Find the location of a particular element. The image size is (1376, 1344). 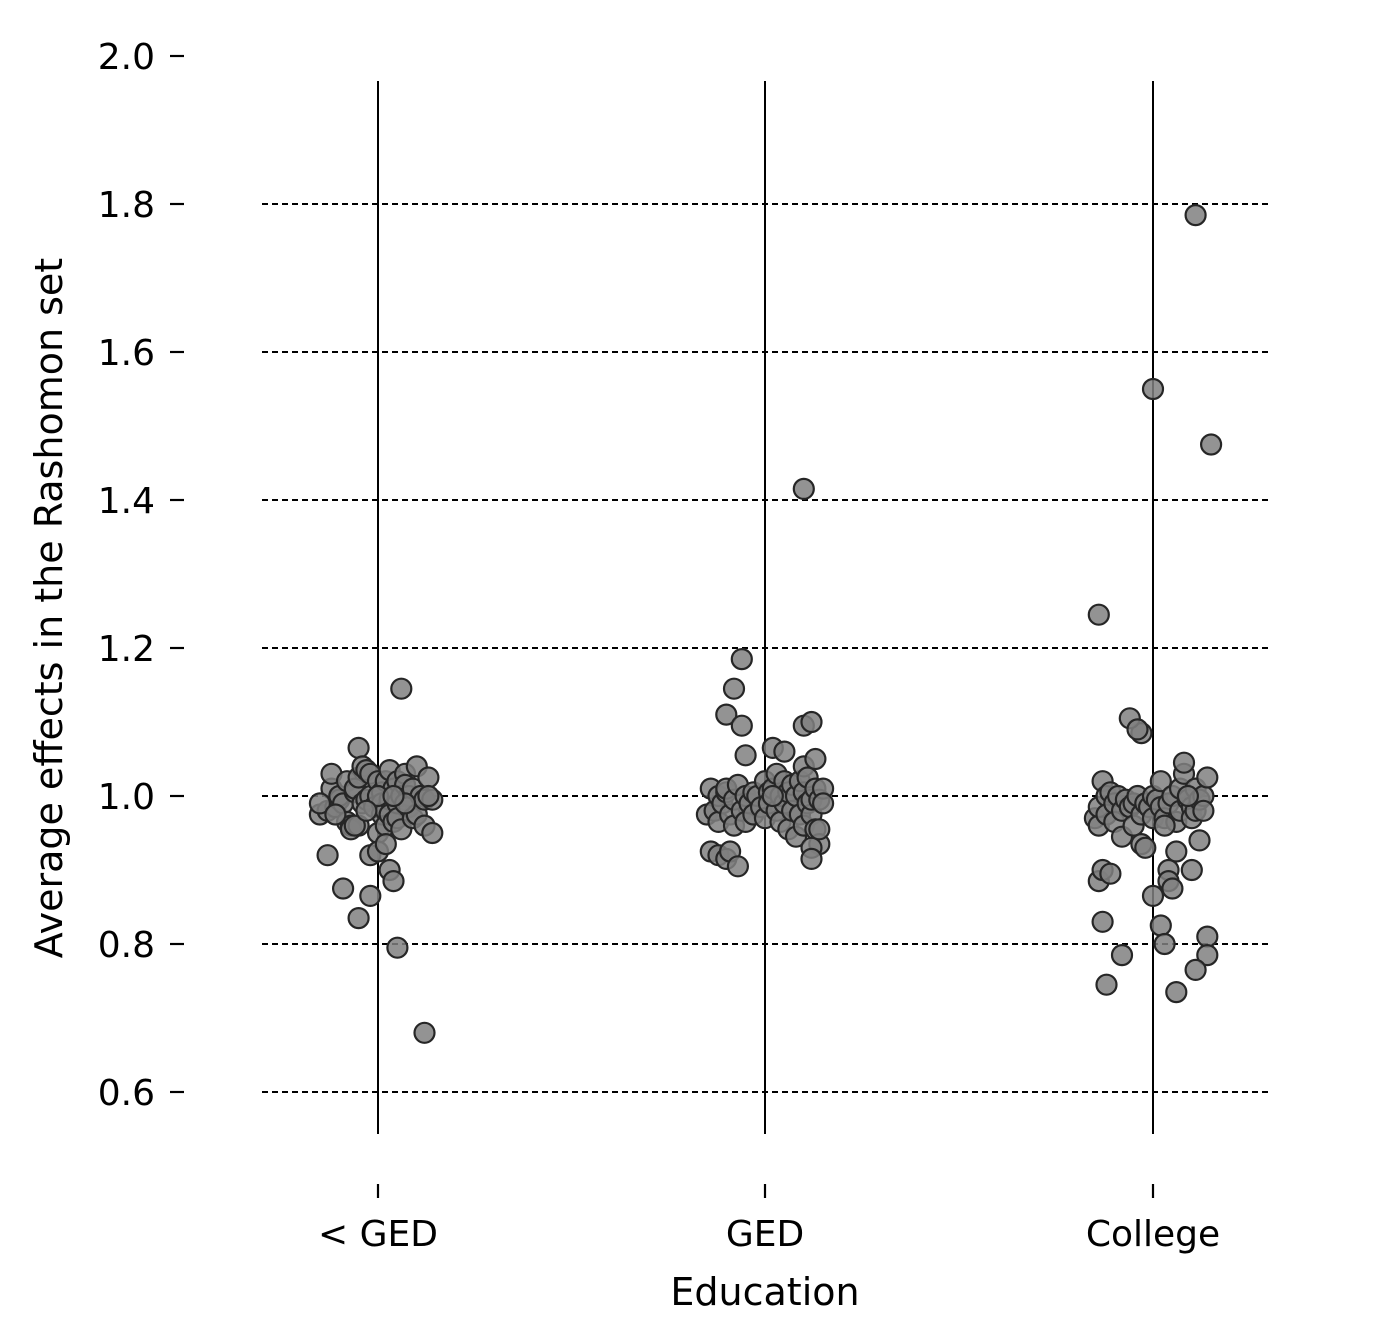

y-tick-label: 2.0 is located at coordinates (126, 57).